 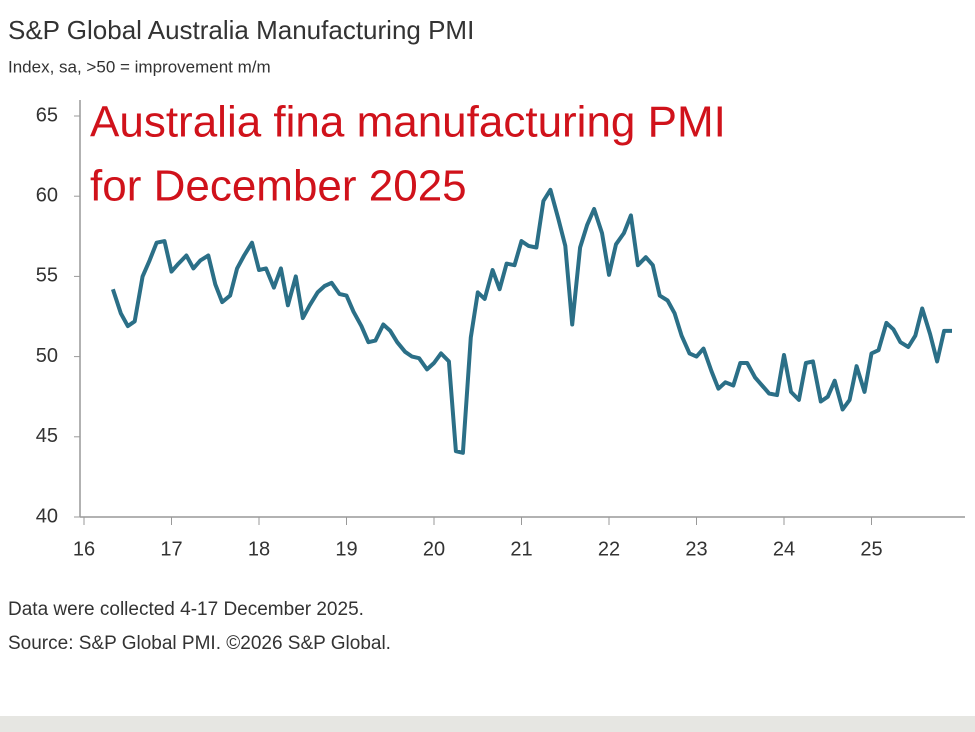 I want to click on annotation: Australia fina manufacturing PMI, so click(x=408, y=122).